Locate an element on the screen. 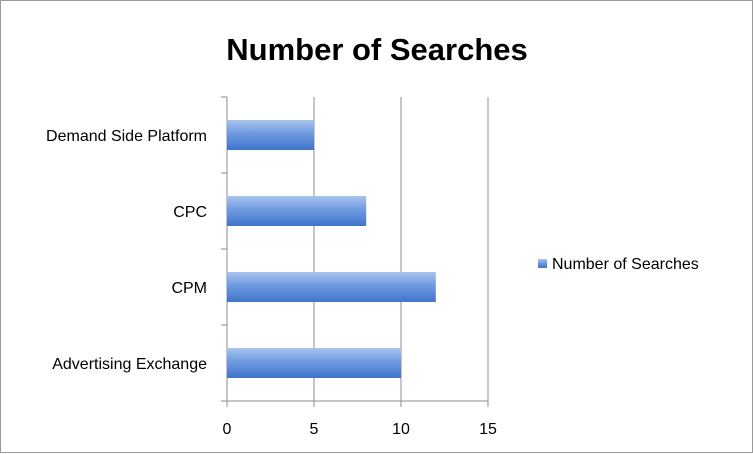 The width and height of the screenshot is (753, 454). bar-advertising-exchange is located at coordinates (314, 363).